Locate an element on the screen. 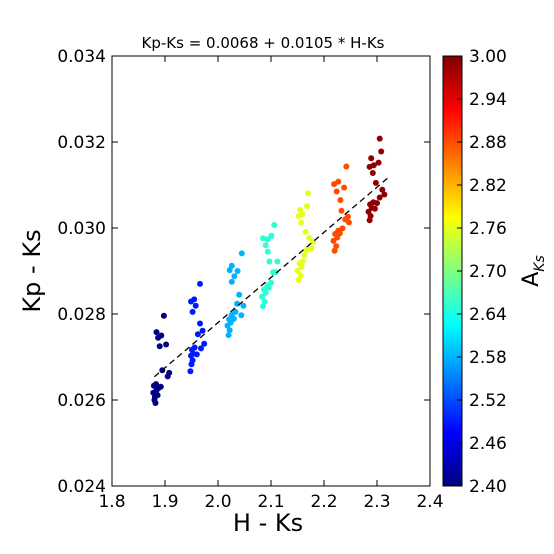 Image resolution: width=554 pixels, height=554 pixels. colorbar-tick-label: 2.46 is located at coordinates (488, 444).